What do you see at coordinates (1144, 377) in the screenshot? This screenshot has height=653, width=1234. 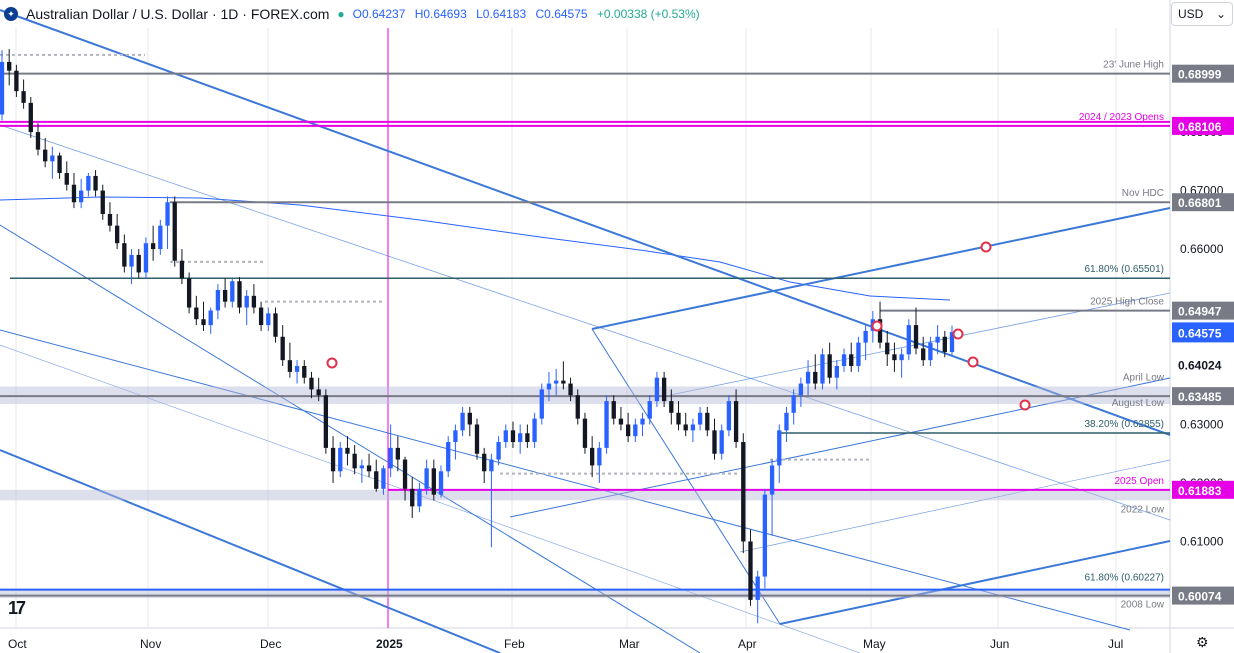 I see `level-label: April Low` at bounding box center [1144, 377].